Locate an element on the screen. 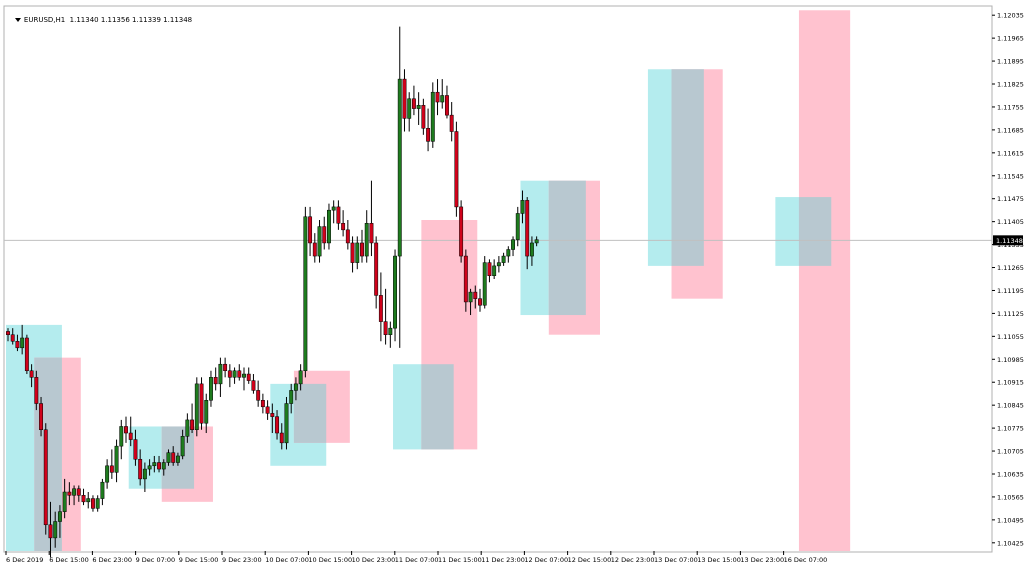 This screenshot has height=568, width=1024. y-tick-label-18: 1.10775 is located at coordinates (1010, 429).